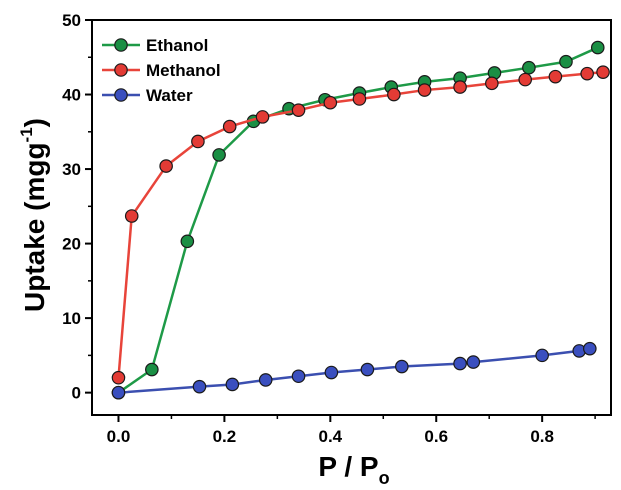 This screenshot has height=490, width=621. Describe the element at coordinates (121, 95) in the screenshot. I see `legend-marker-water` at that location.